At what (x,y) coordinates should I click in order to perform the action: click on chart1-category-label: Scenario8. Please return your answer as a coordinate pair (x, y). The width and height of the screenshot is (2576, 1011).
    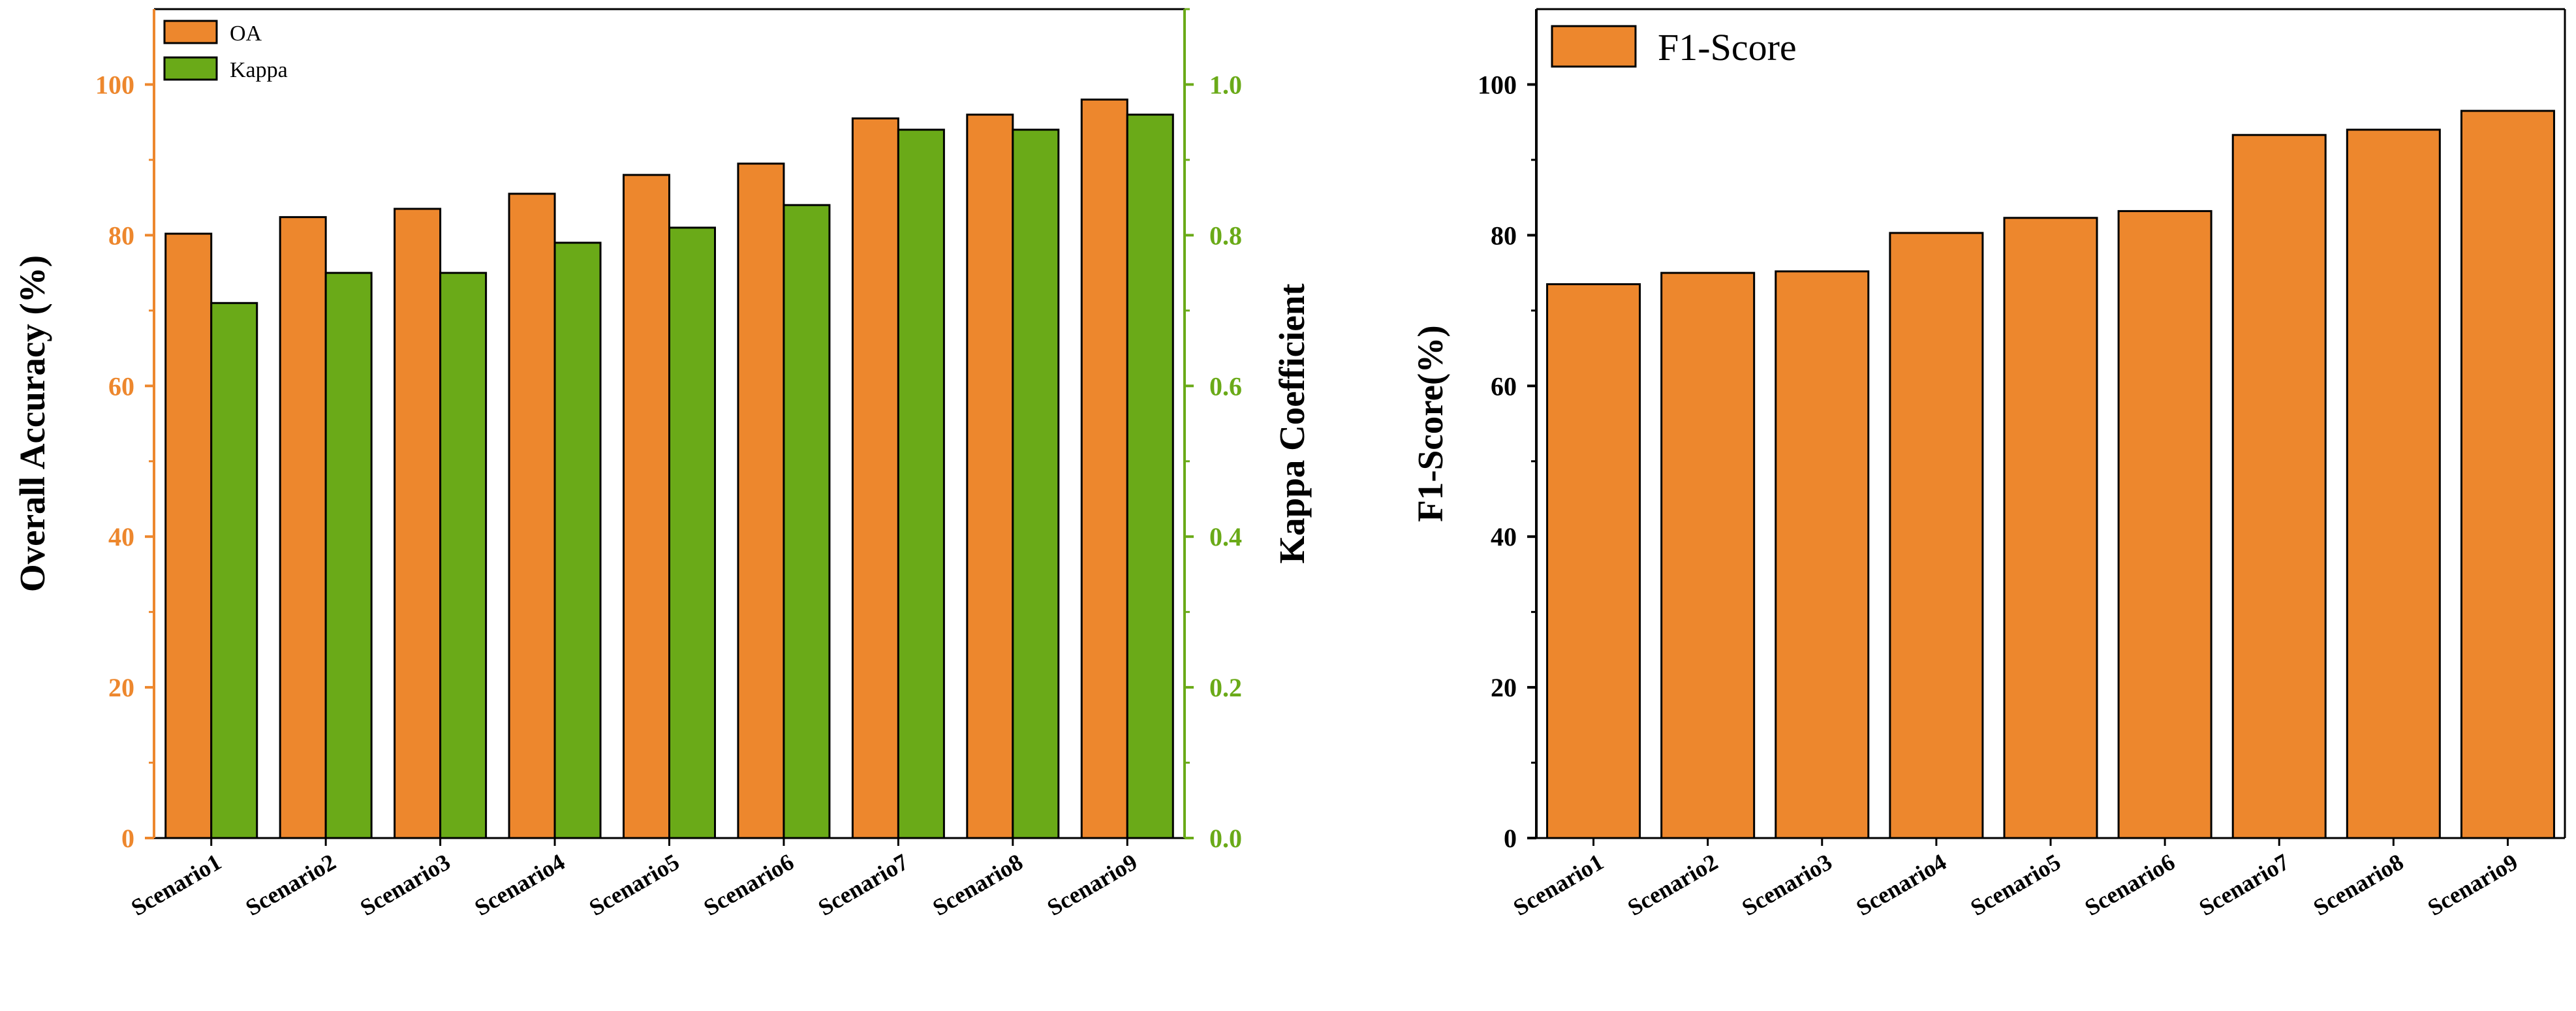
    Looking at the image, I should click on (977, 884).